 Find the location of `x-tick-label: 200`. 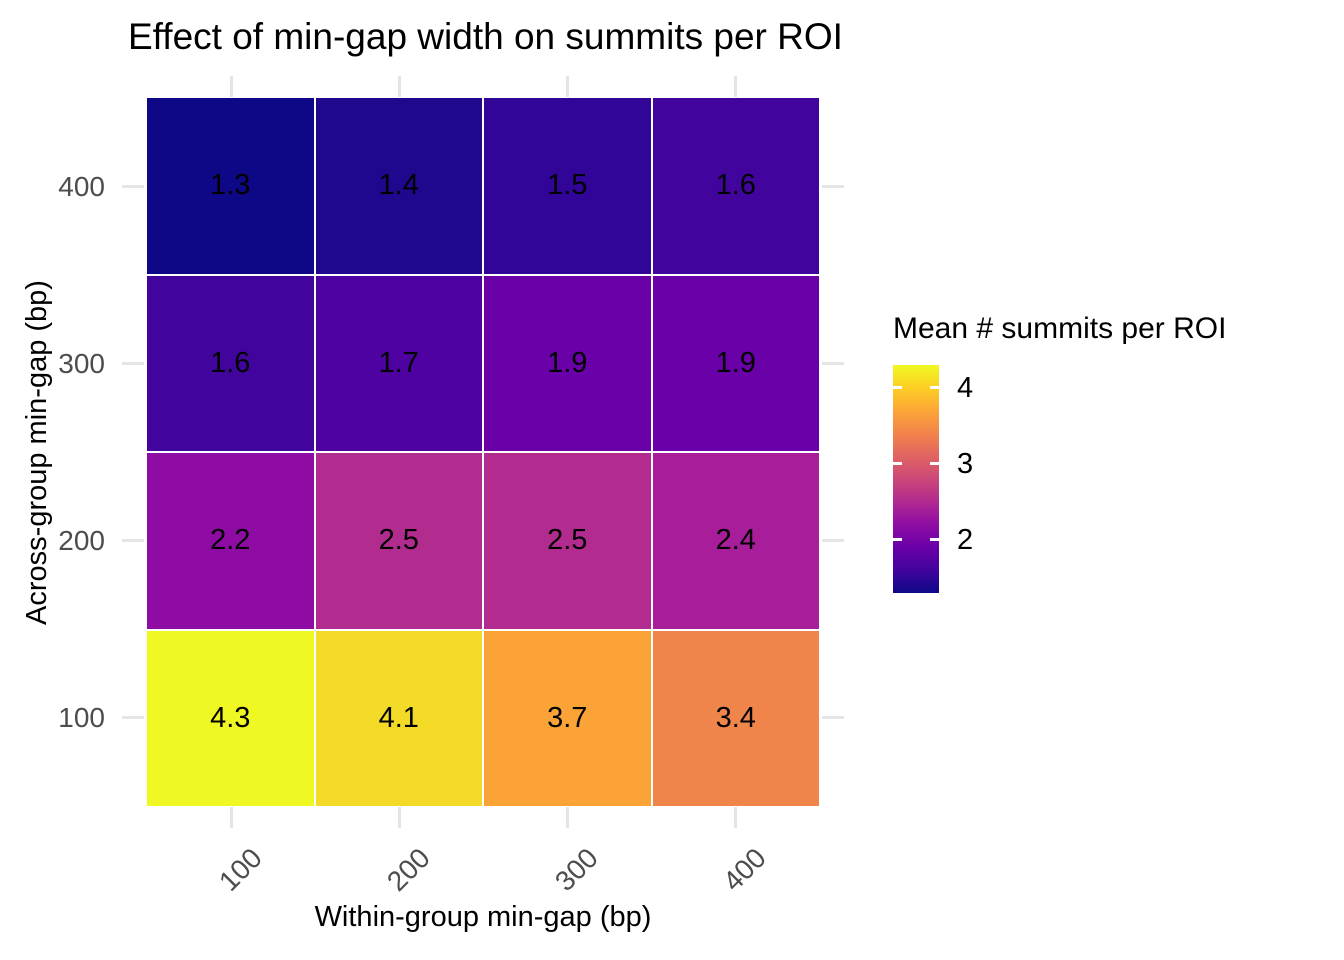

x-tick-label: 200 is located at coordinates (408, 869).